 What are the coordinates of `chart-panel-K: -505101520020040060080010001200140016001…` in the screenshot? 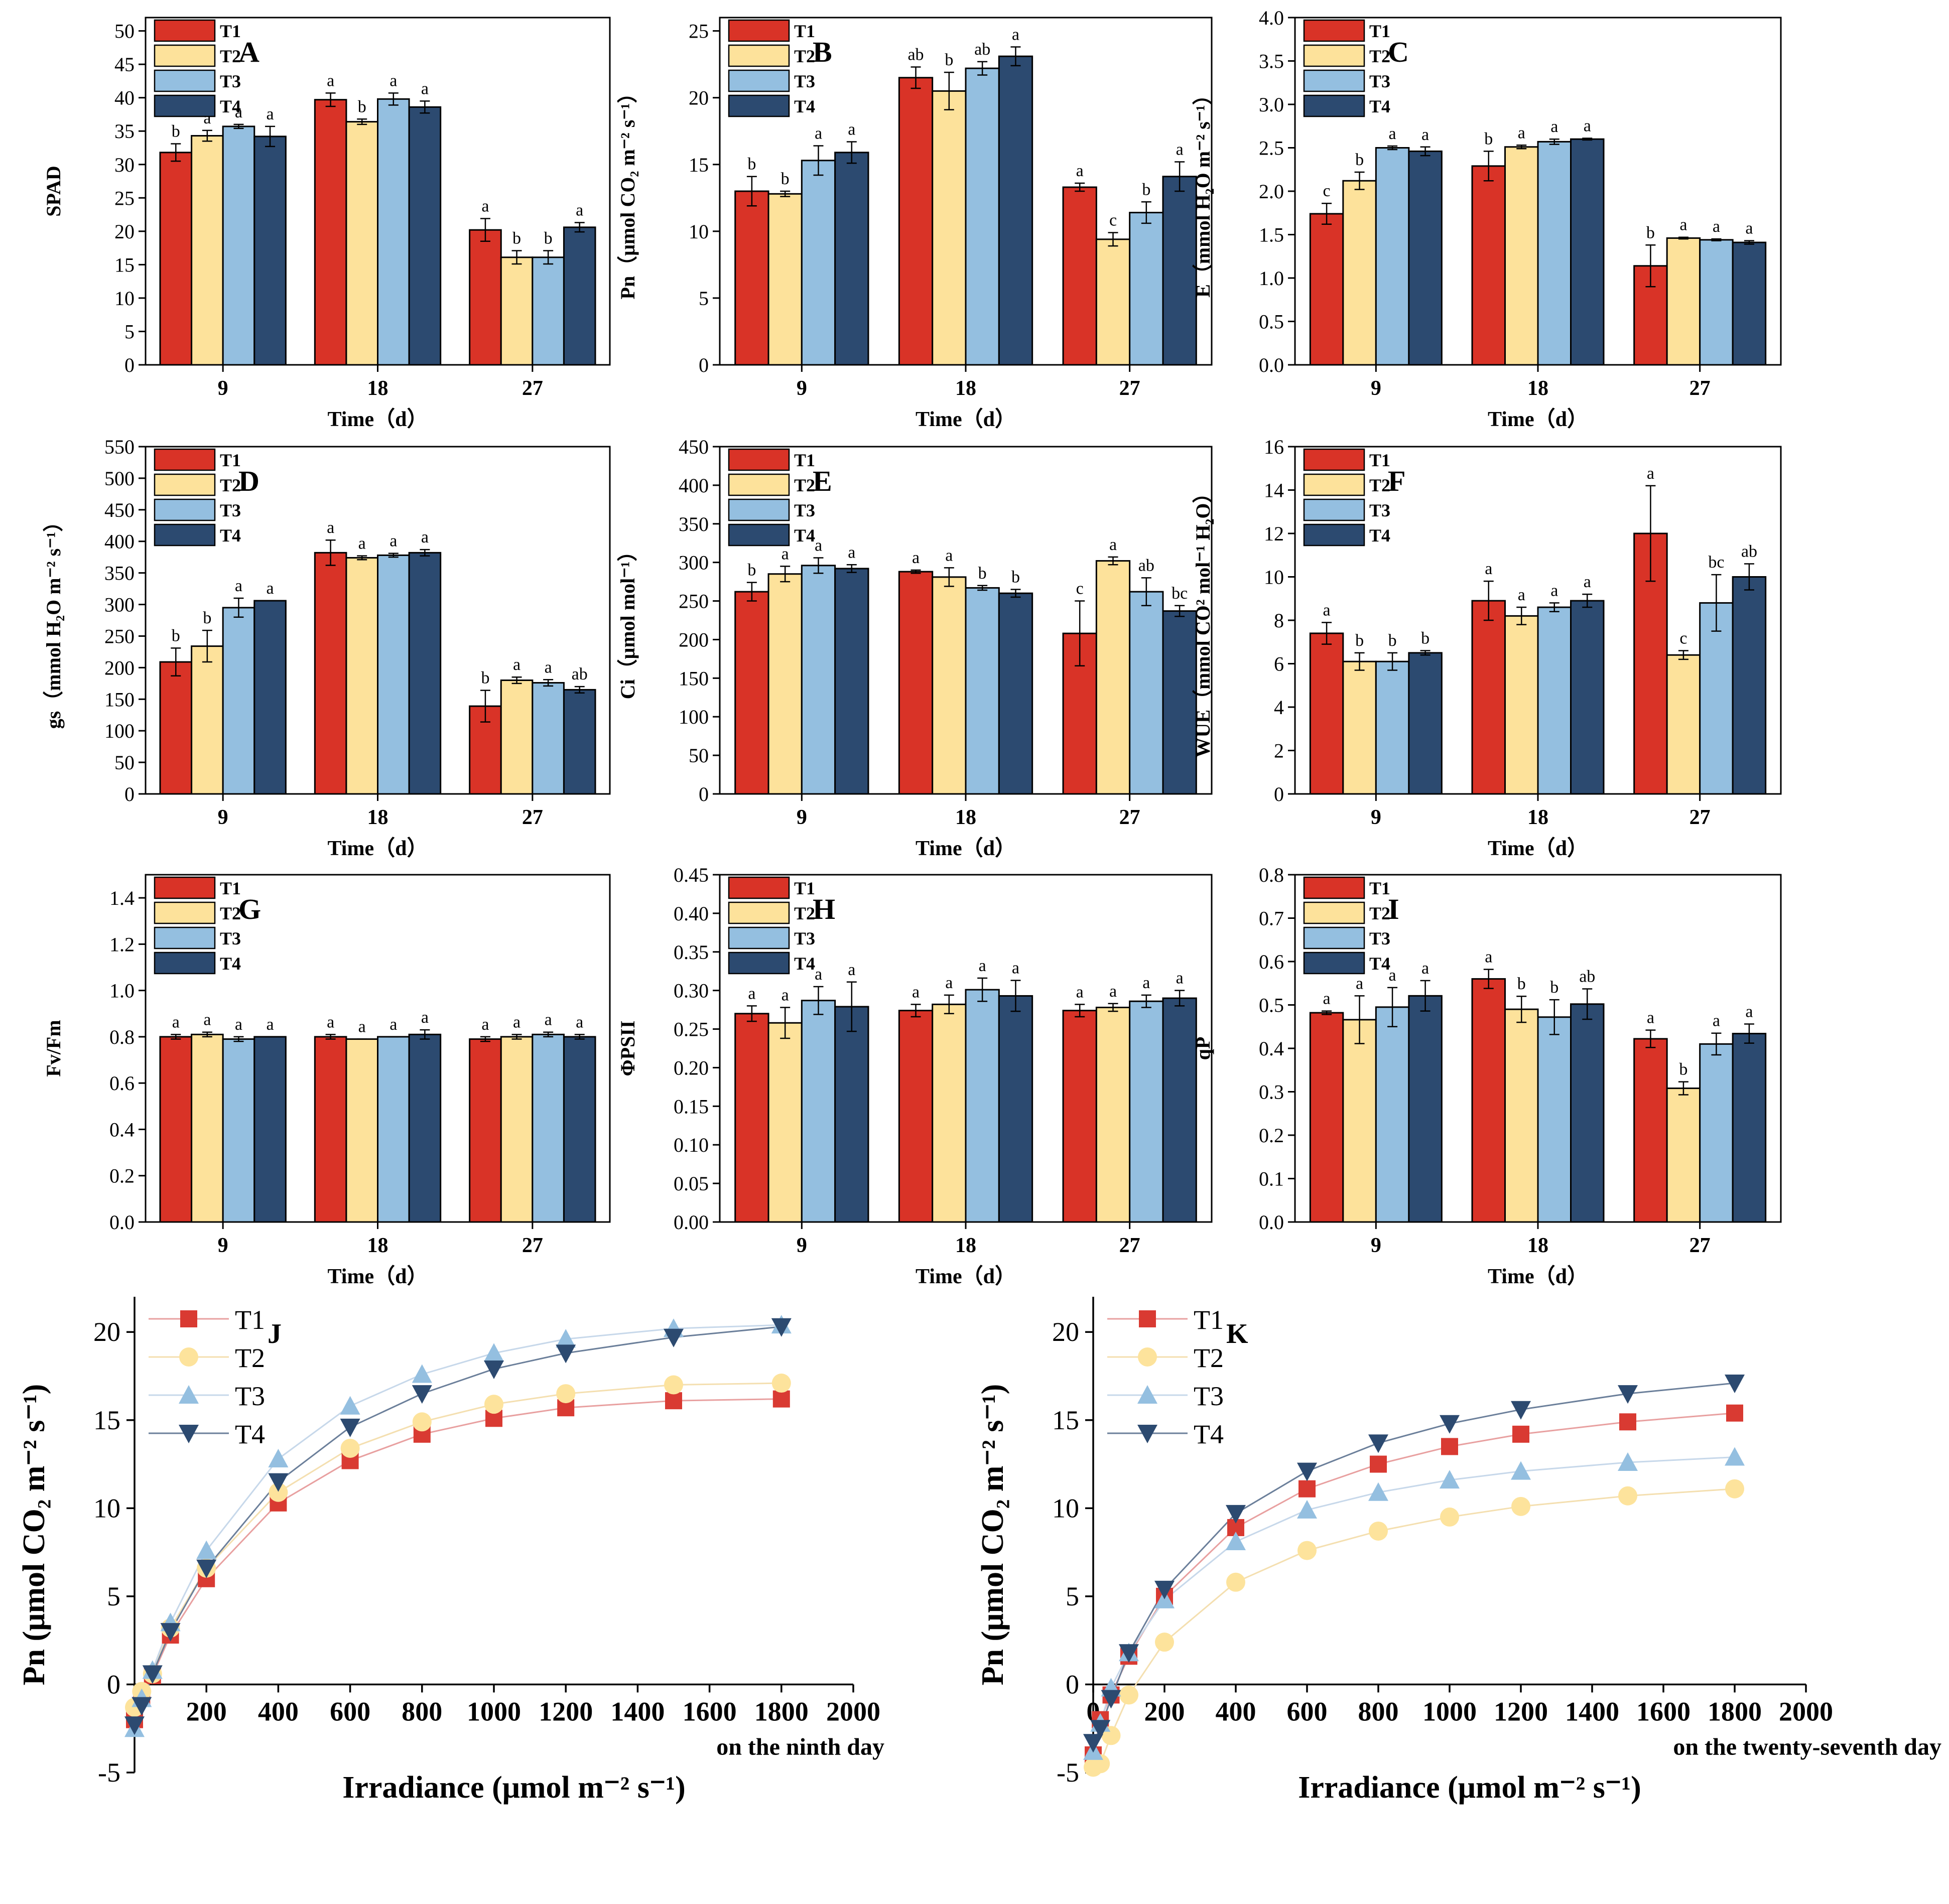 It's located at (1459, 1551).